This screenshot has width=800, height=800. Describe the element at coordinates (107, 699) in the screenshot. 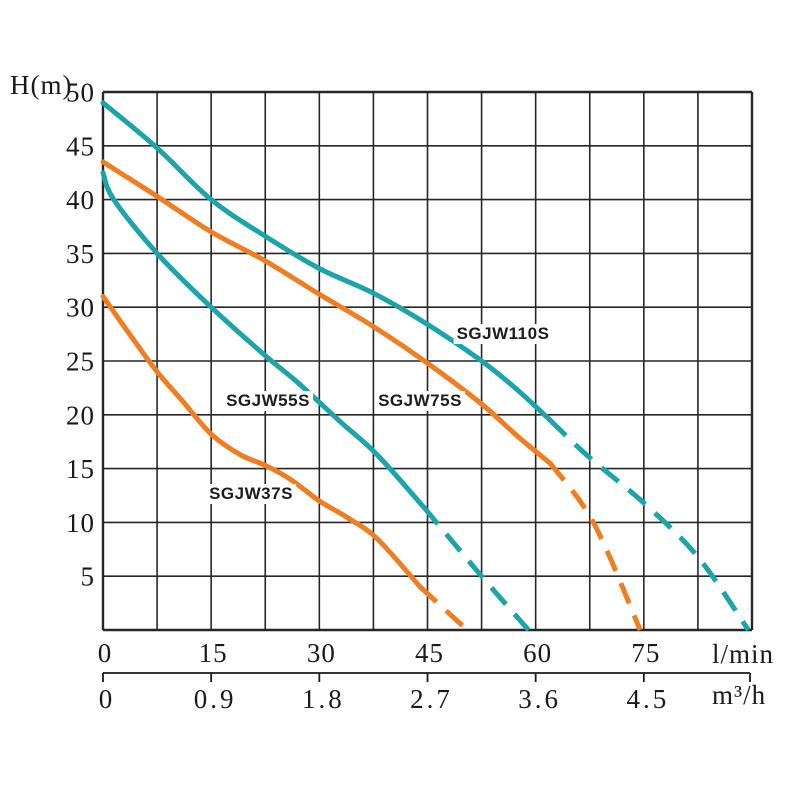

I see `x-tick-label-m3h: 0` at that location.